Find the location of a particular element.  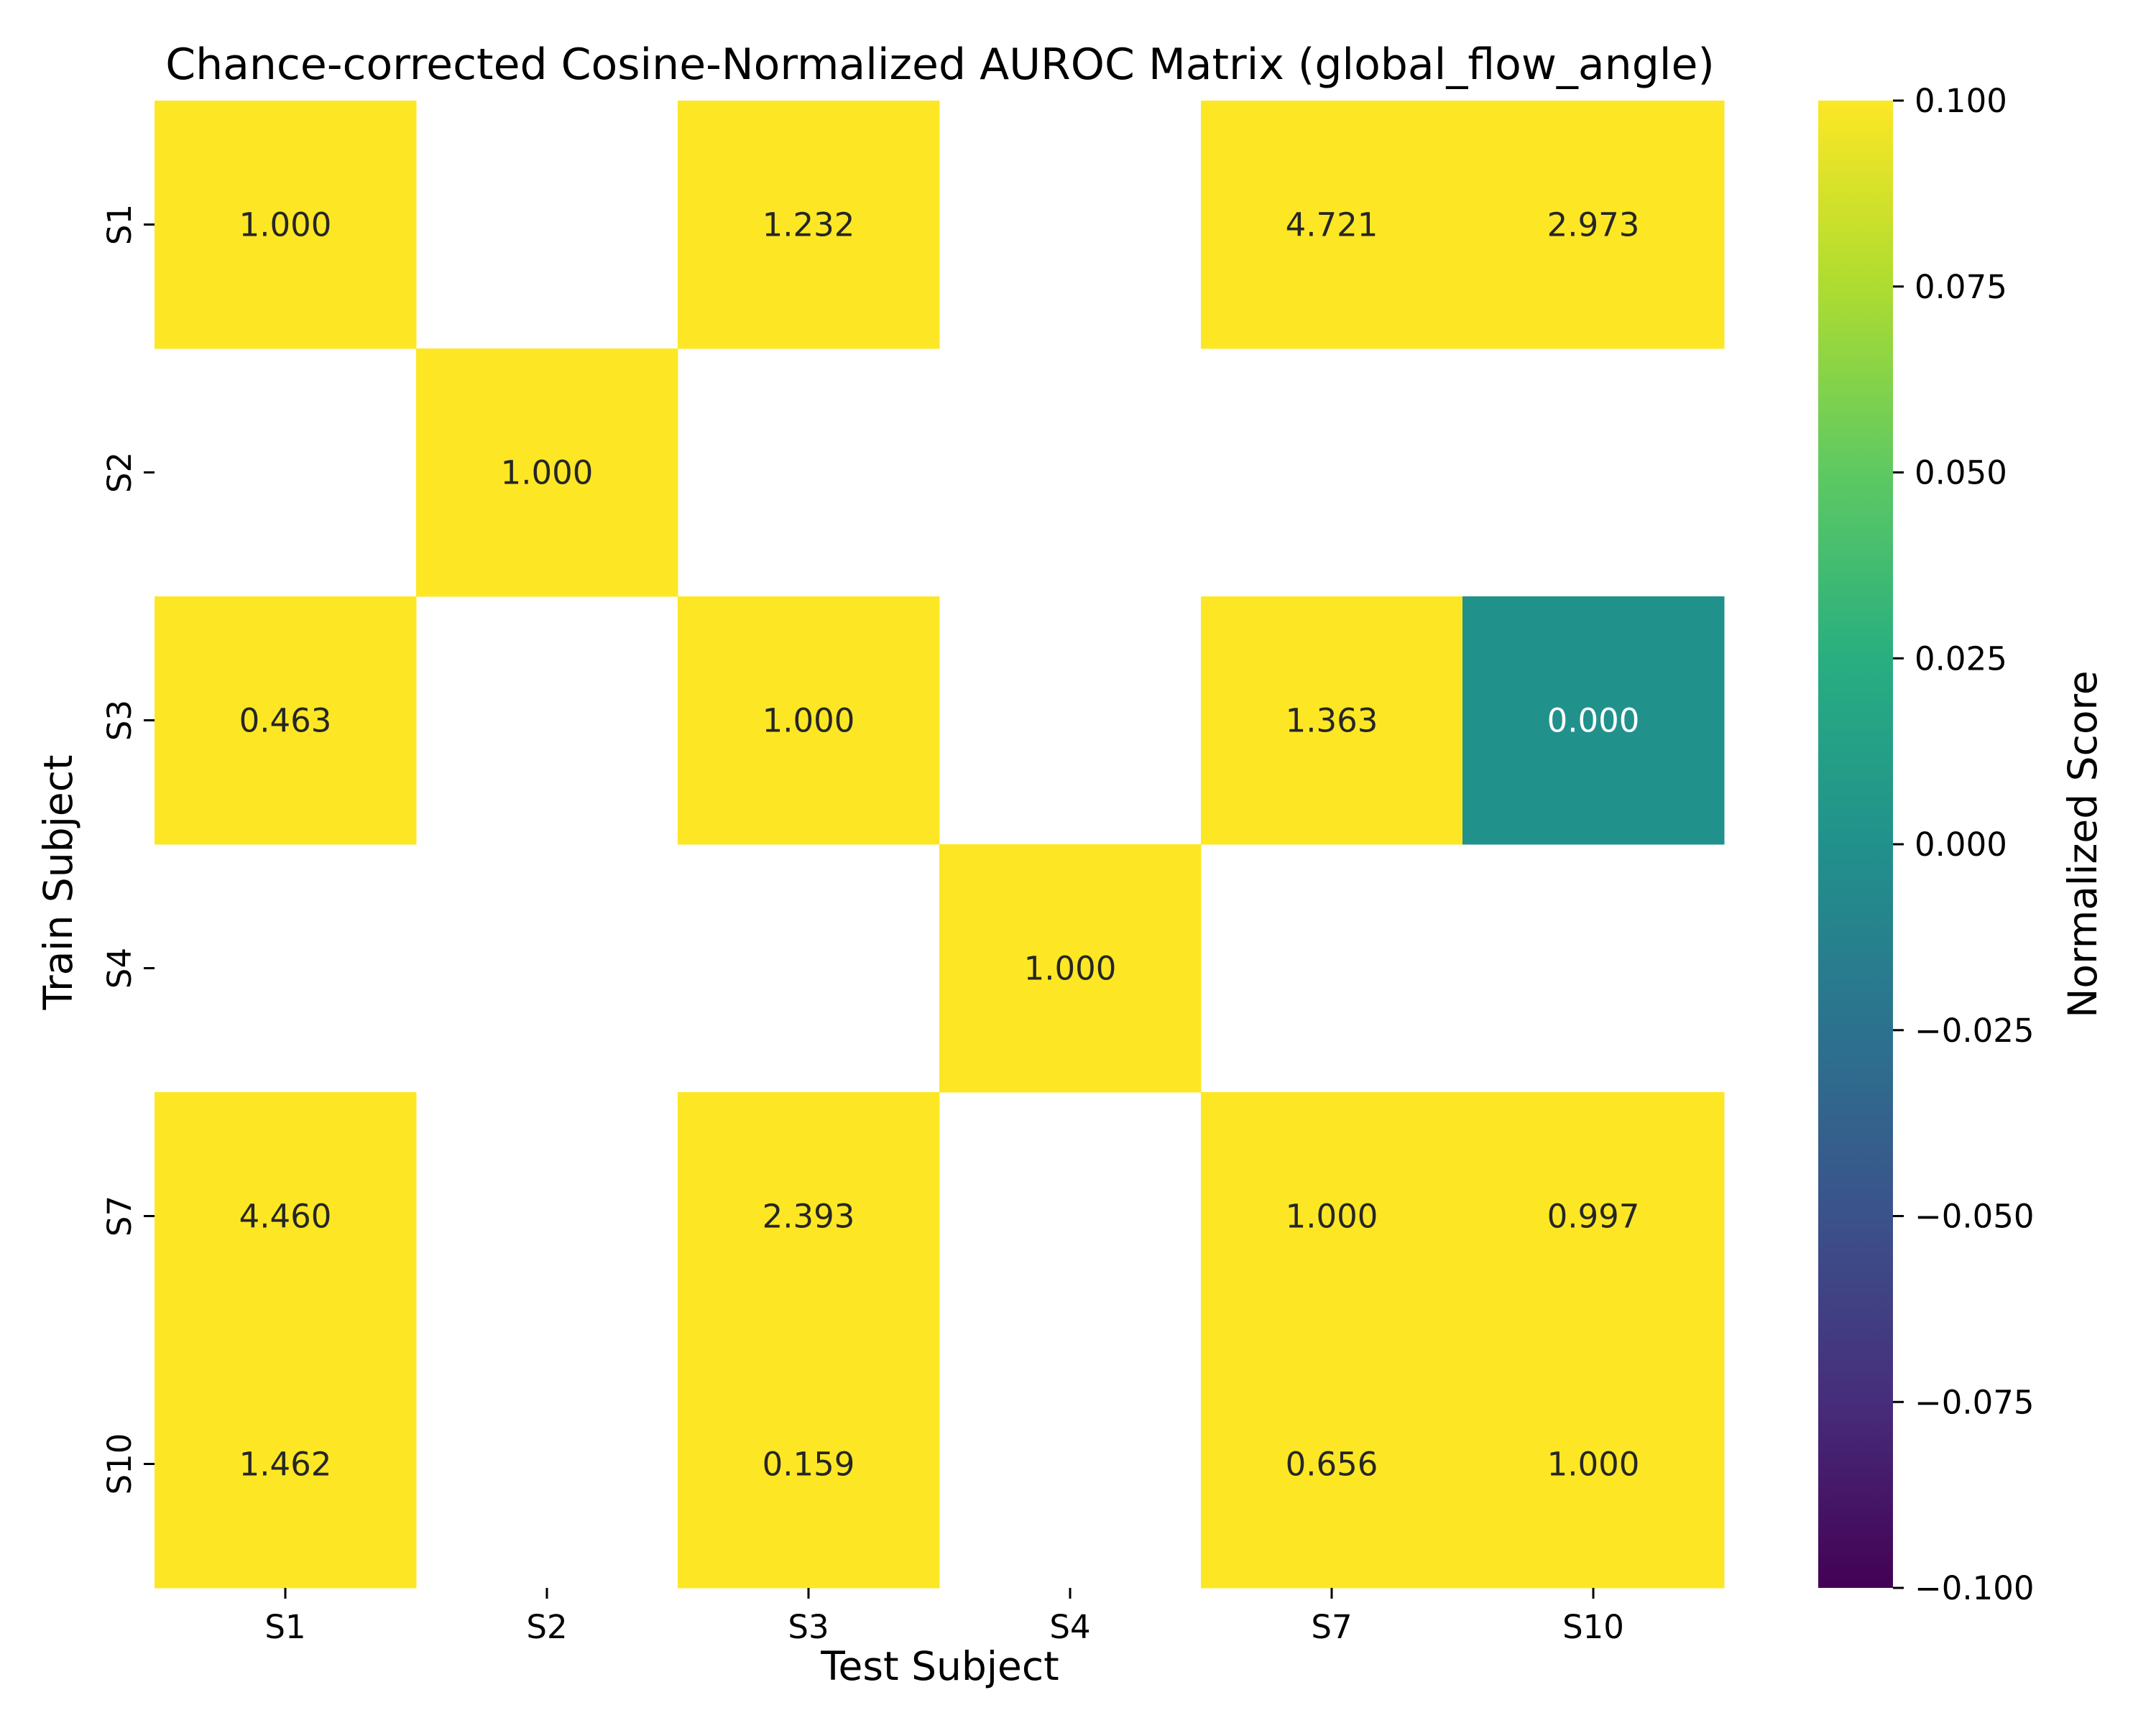

heatmap-cell-S1-S1 is located at coordinates (286, 225).